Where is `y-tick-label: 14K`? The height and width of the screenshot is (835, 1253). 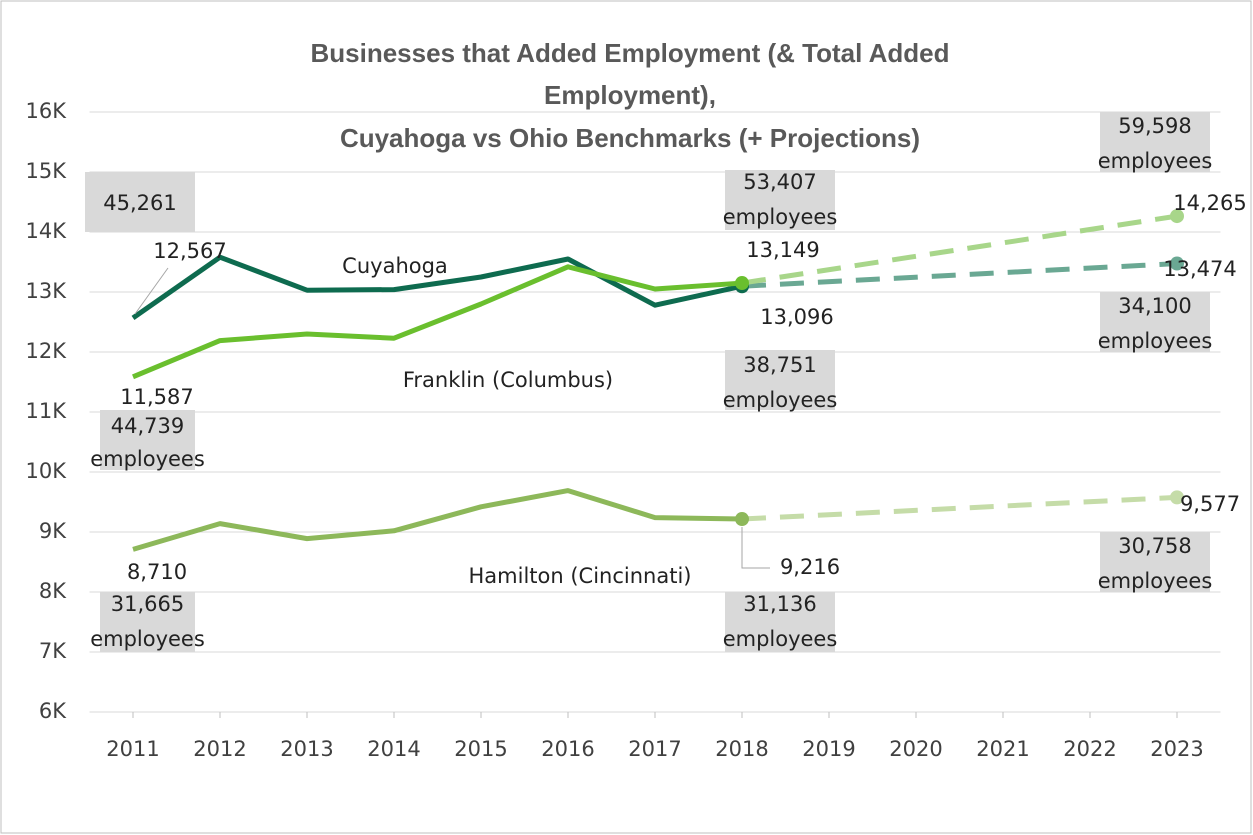
y-tick-label: 14K is located at coordinates (47, 231).